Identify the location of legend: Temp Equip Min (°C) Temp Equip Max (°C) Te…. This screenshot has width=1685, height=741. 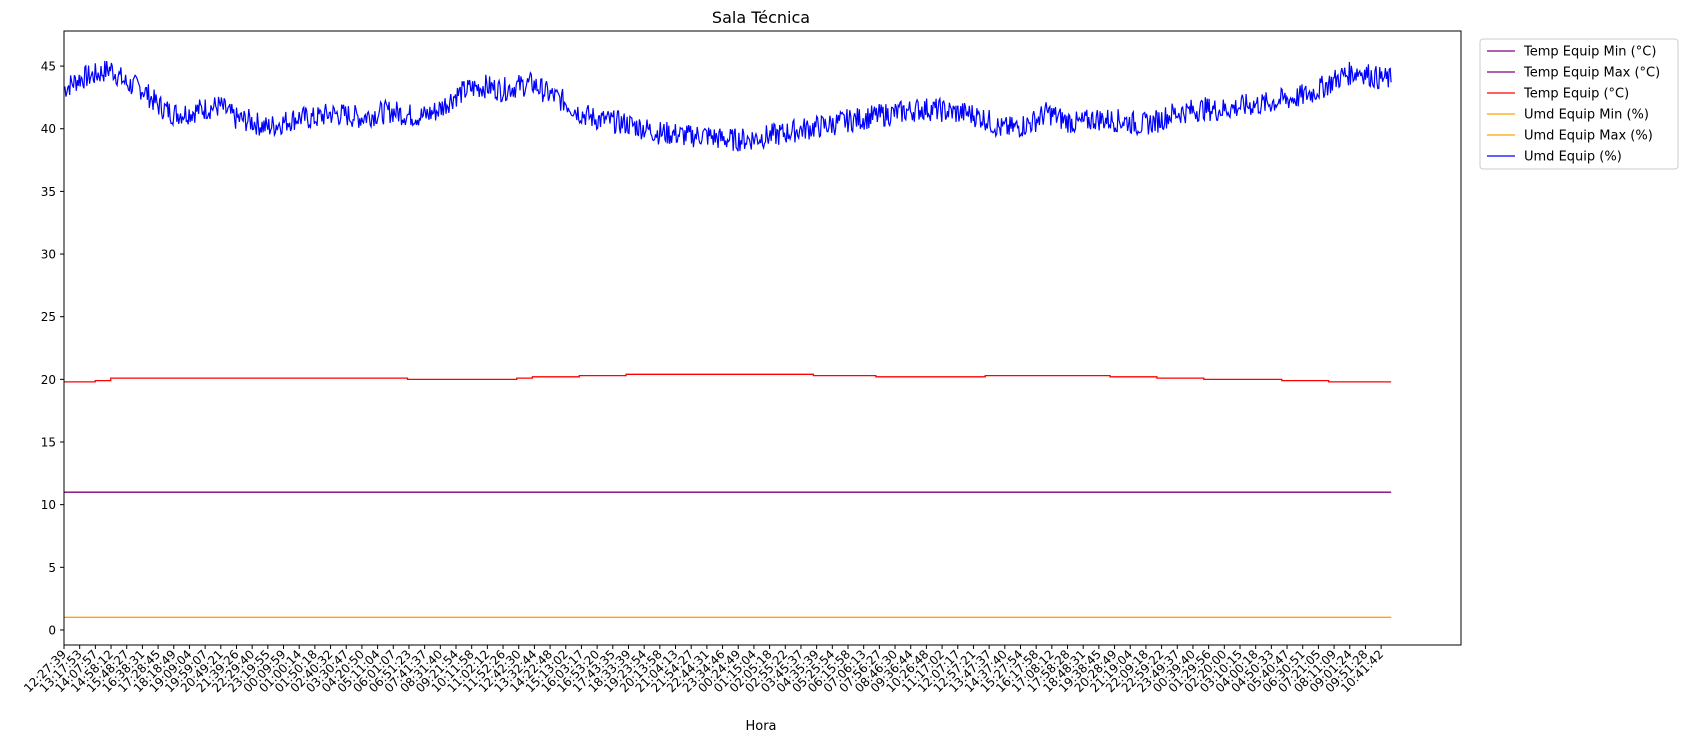
(1579, 104).